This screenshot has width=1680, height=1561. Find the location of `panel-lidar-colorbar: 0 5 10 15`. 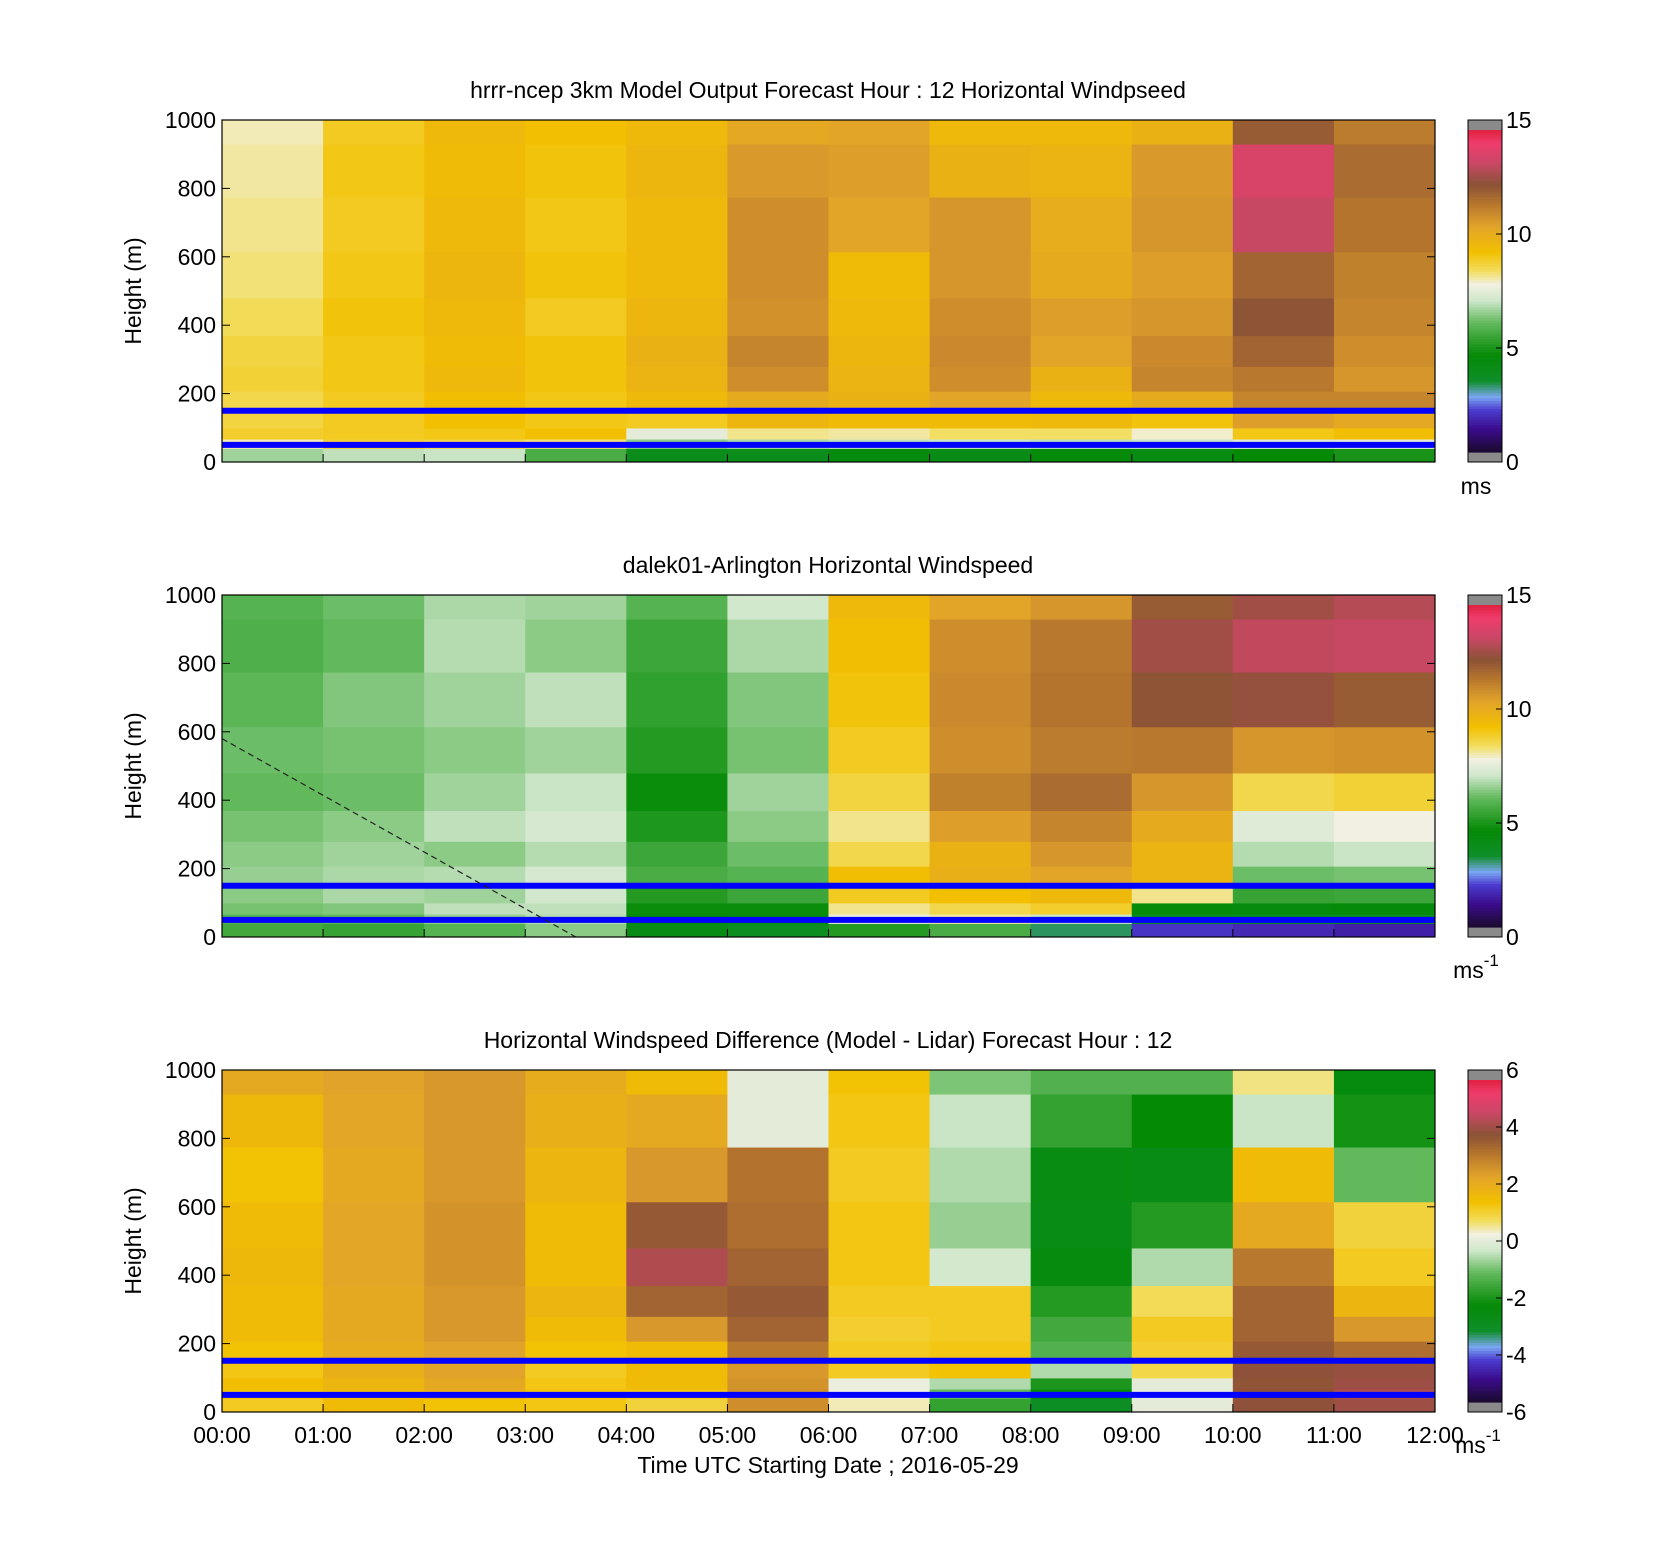

panel-lidar-colorbar: 0 5 10 15 is located at coordinates (1499, 766).